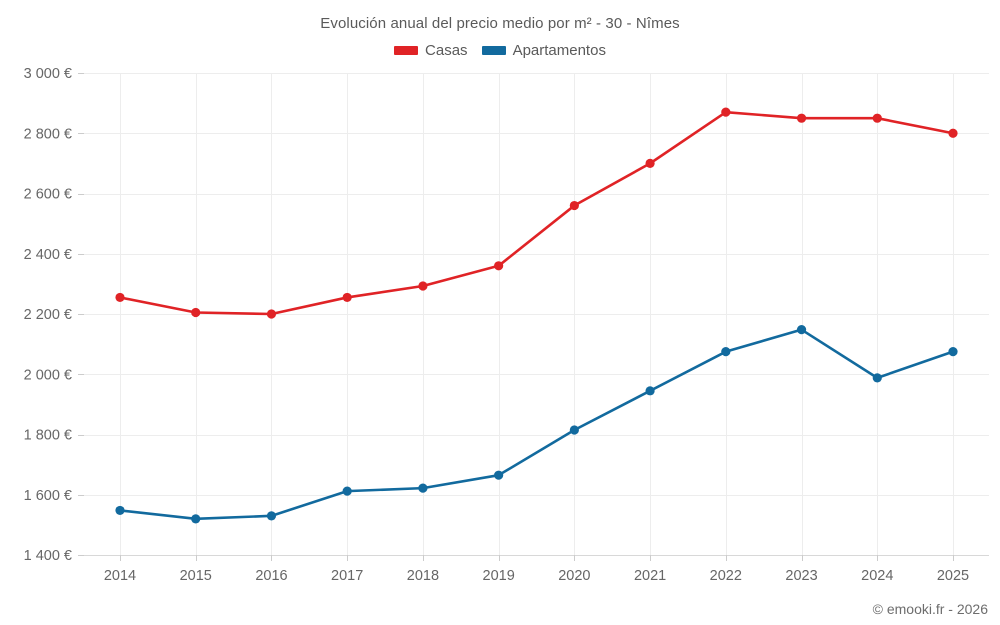  Describe the element at coordinates (48, 134) in the screenshot. I see `y-axis-tick-label: 2 800 €` at that location.